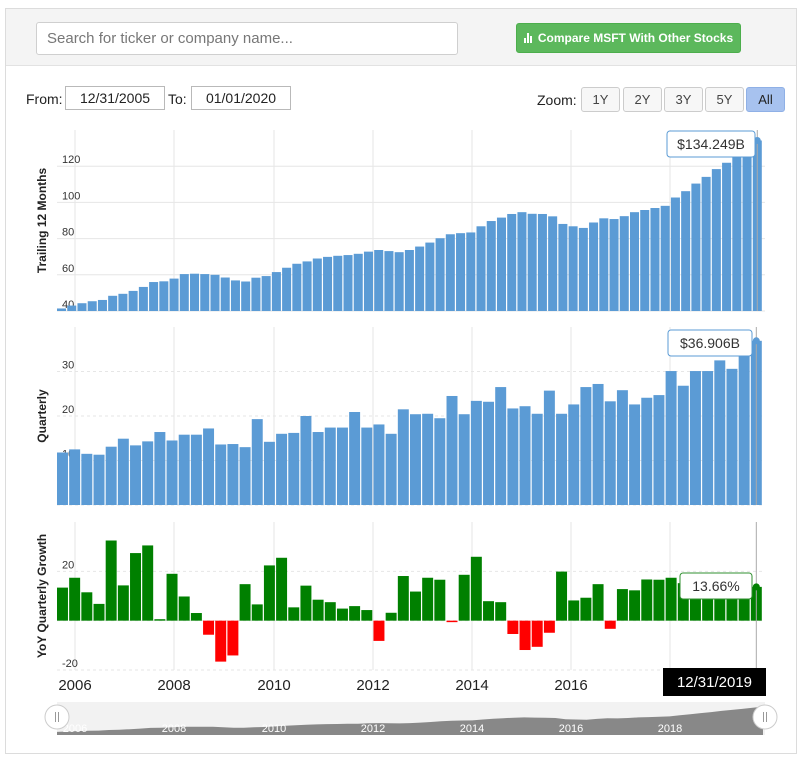 This screenshot has width=799, height=777. What do you see at coordinates (635, 38) in the screenshot?
I see `compare-button-label: Compare MSFT With Other Stocks` at bounding box center [635, 38].